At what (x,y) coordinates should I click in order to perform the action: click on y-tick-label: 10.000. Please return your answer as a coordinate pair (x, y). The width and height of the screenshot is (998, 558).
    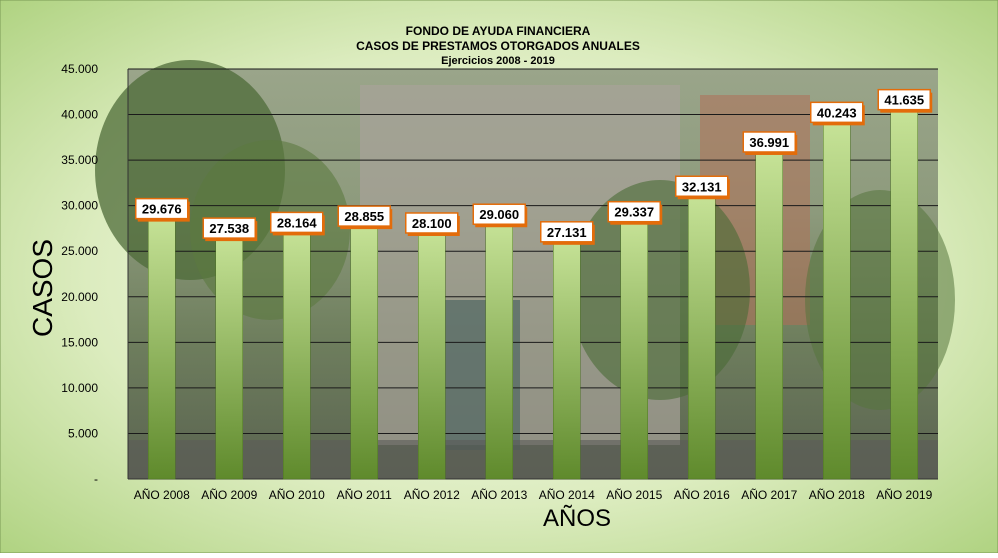
    Looking at the image, I should click on (79, 388).